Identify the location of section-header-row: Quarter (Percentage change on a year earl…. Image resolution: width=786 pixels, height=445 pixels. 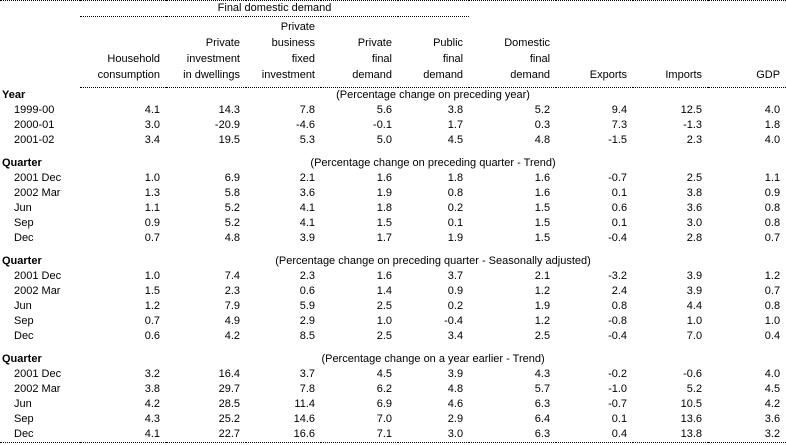
(393, 359).